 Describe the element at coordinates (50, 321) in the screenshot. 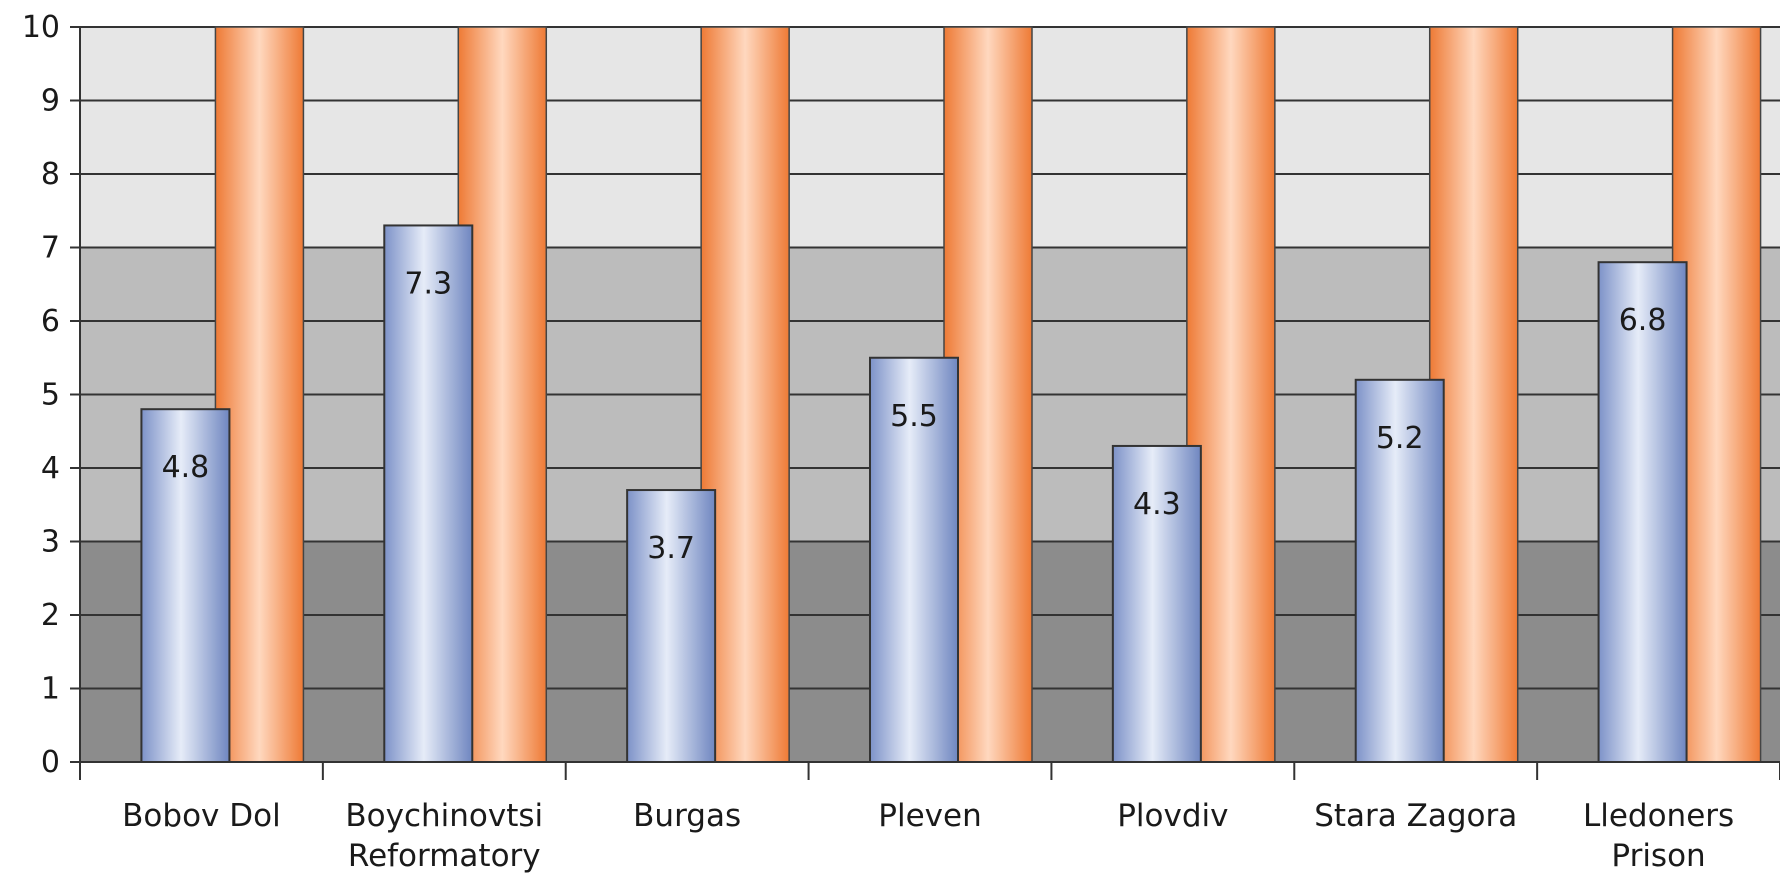

I see `y-tick-label: 6` at that location.